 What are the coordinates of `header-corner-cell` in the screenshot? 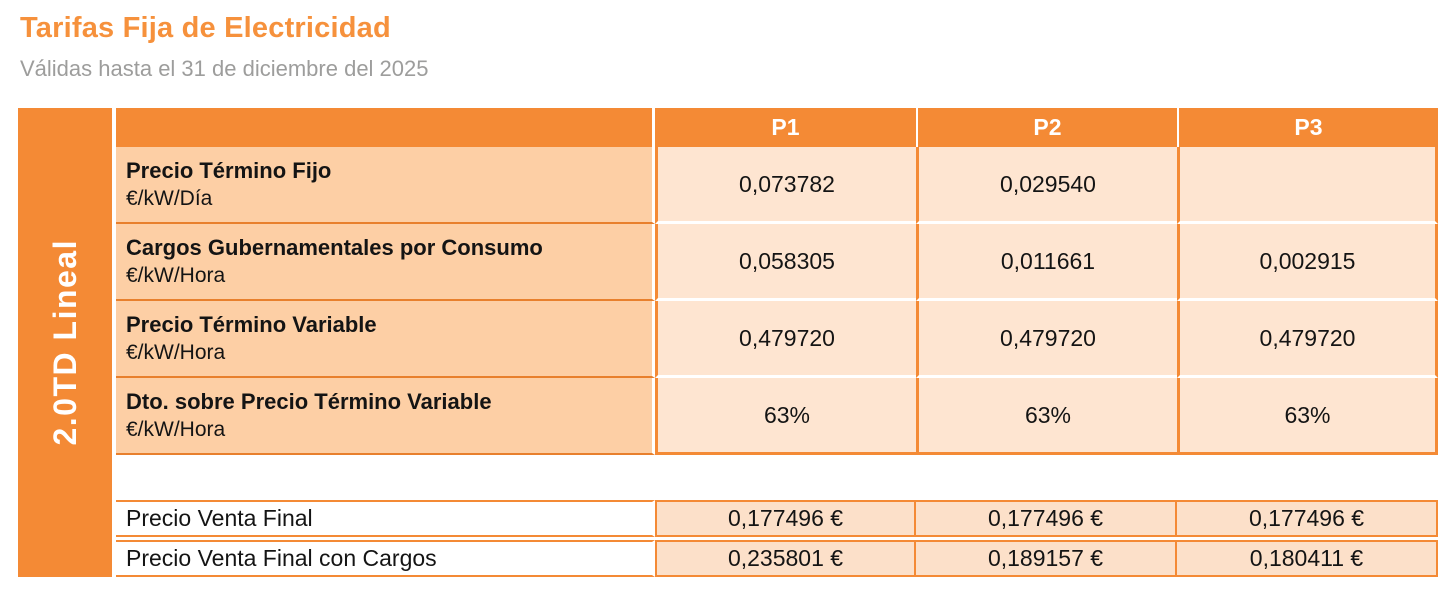 It's located at (385, 127).